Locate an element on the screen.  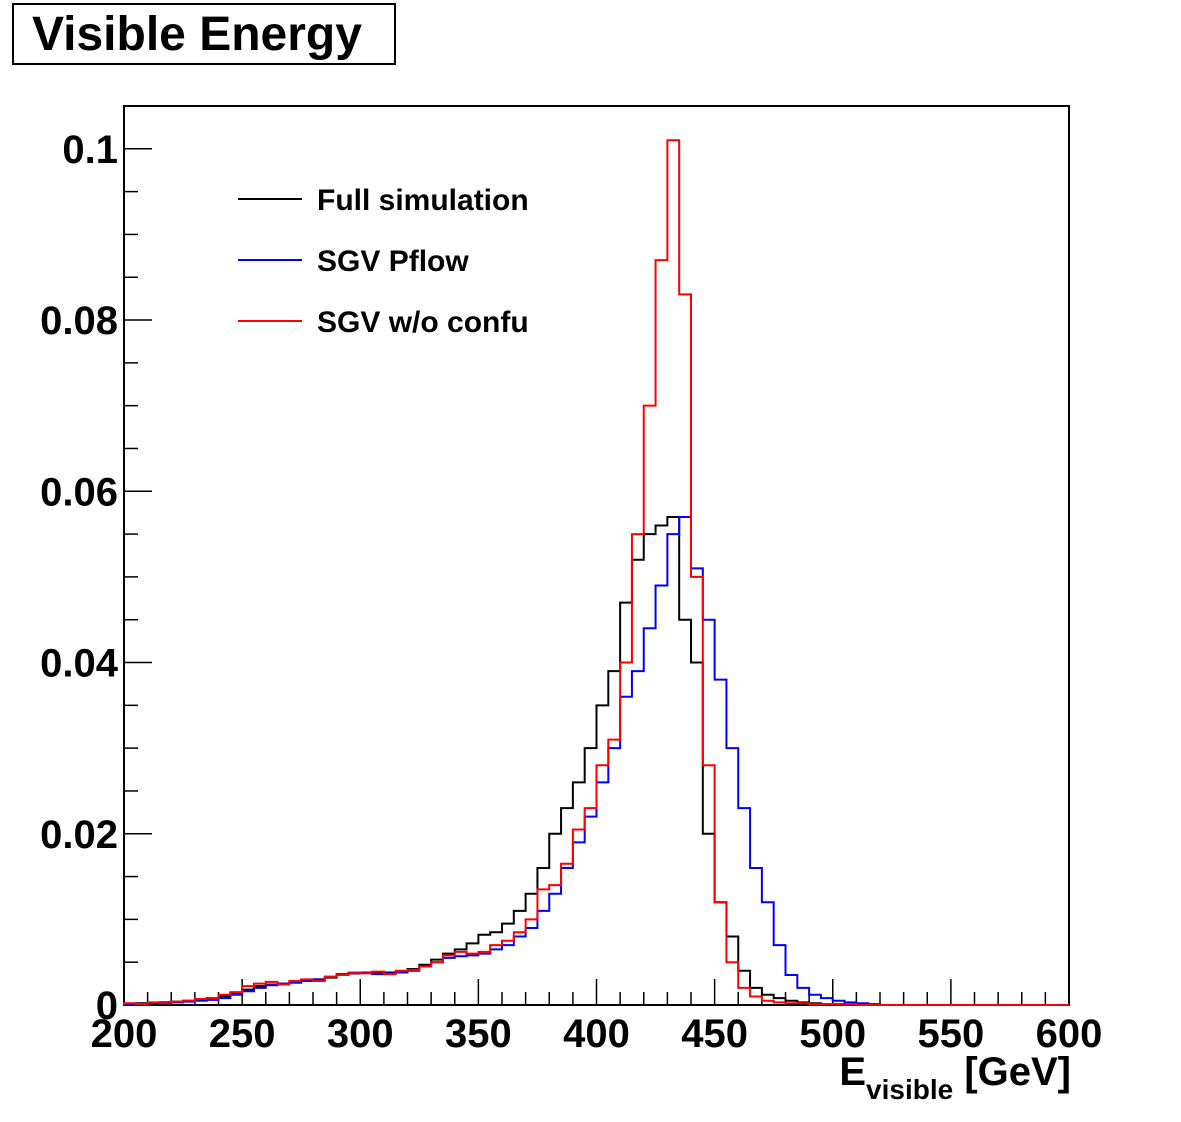
title-box: Visible Energy is located at coordinates (204, 34).